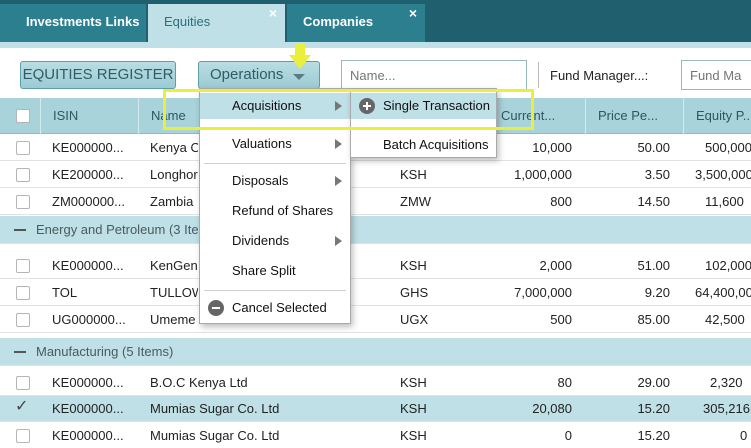 This screenshot has height=448, width=751. What do you see at coordinates (725, 319) in the screenshot?
I see `cell-equity: 42,500` at bounding box center [725, 319].